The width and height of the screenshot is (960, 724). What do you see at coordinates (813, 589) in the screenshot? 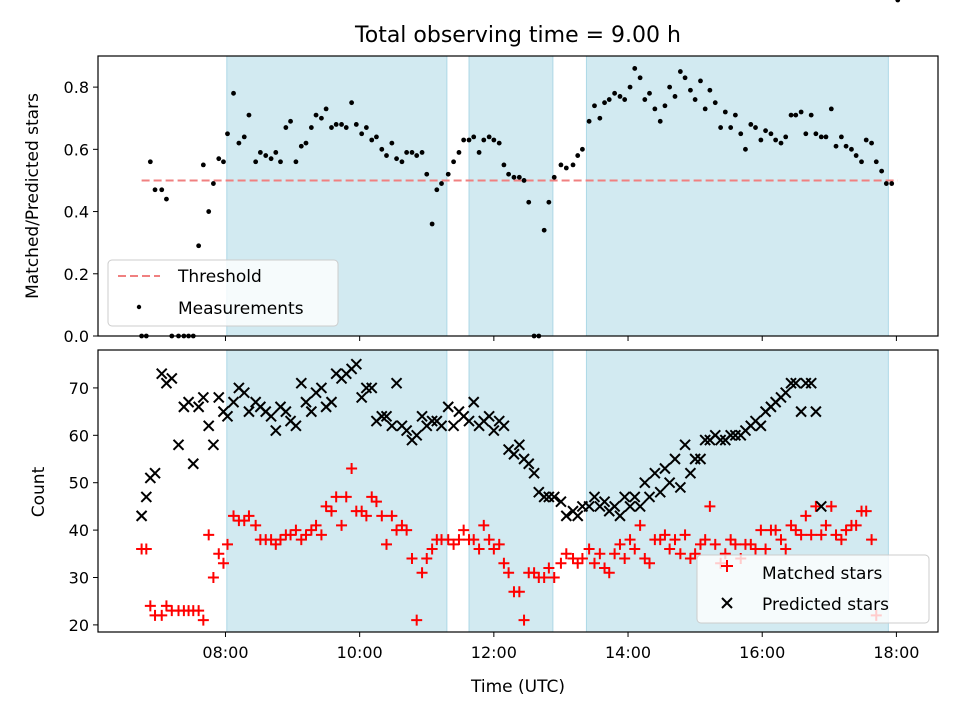
I see `bottom-legend: Matched stars Predicted stars` at bounding box center [813, 589].